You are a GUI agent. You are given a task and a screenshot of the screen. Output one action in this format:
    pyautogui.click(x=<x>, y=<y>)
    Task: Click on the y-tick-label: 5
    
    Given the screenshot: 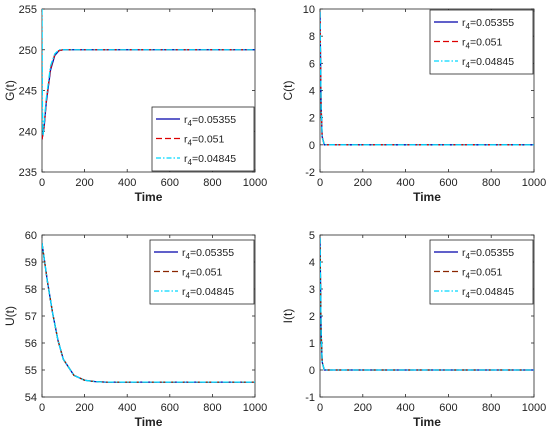 What is the action you would take?
    pyautogui.click(x=312, y=236)
    